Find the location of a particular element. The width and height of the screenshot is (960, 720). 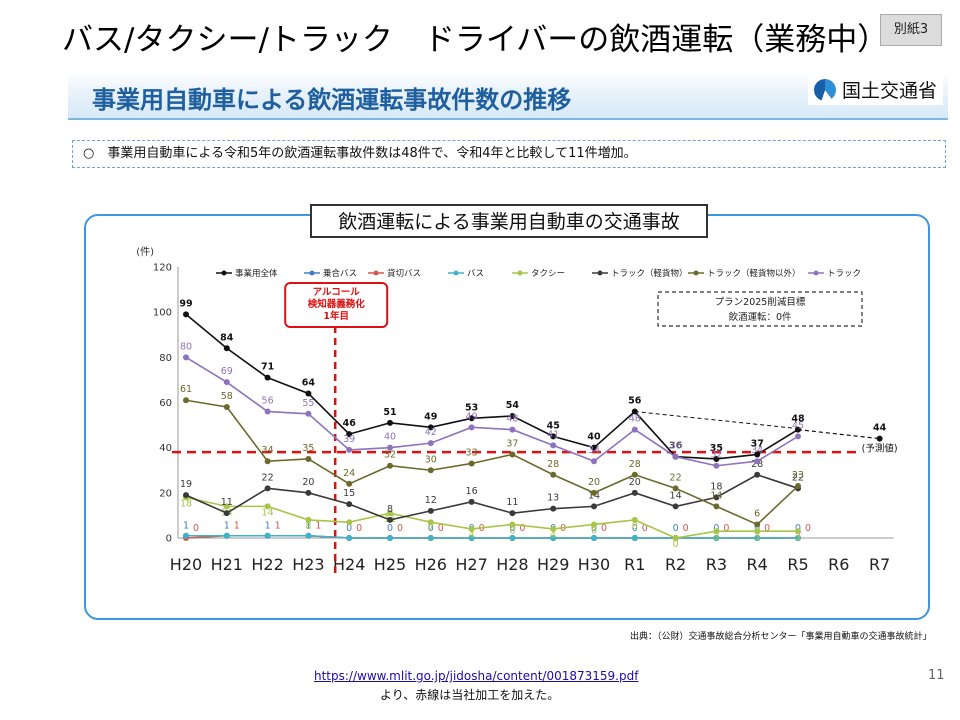

x-tick-label: R7 is located at coordinates (879, 564).